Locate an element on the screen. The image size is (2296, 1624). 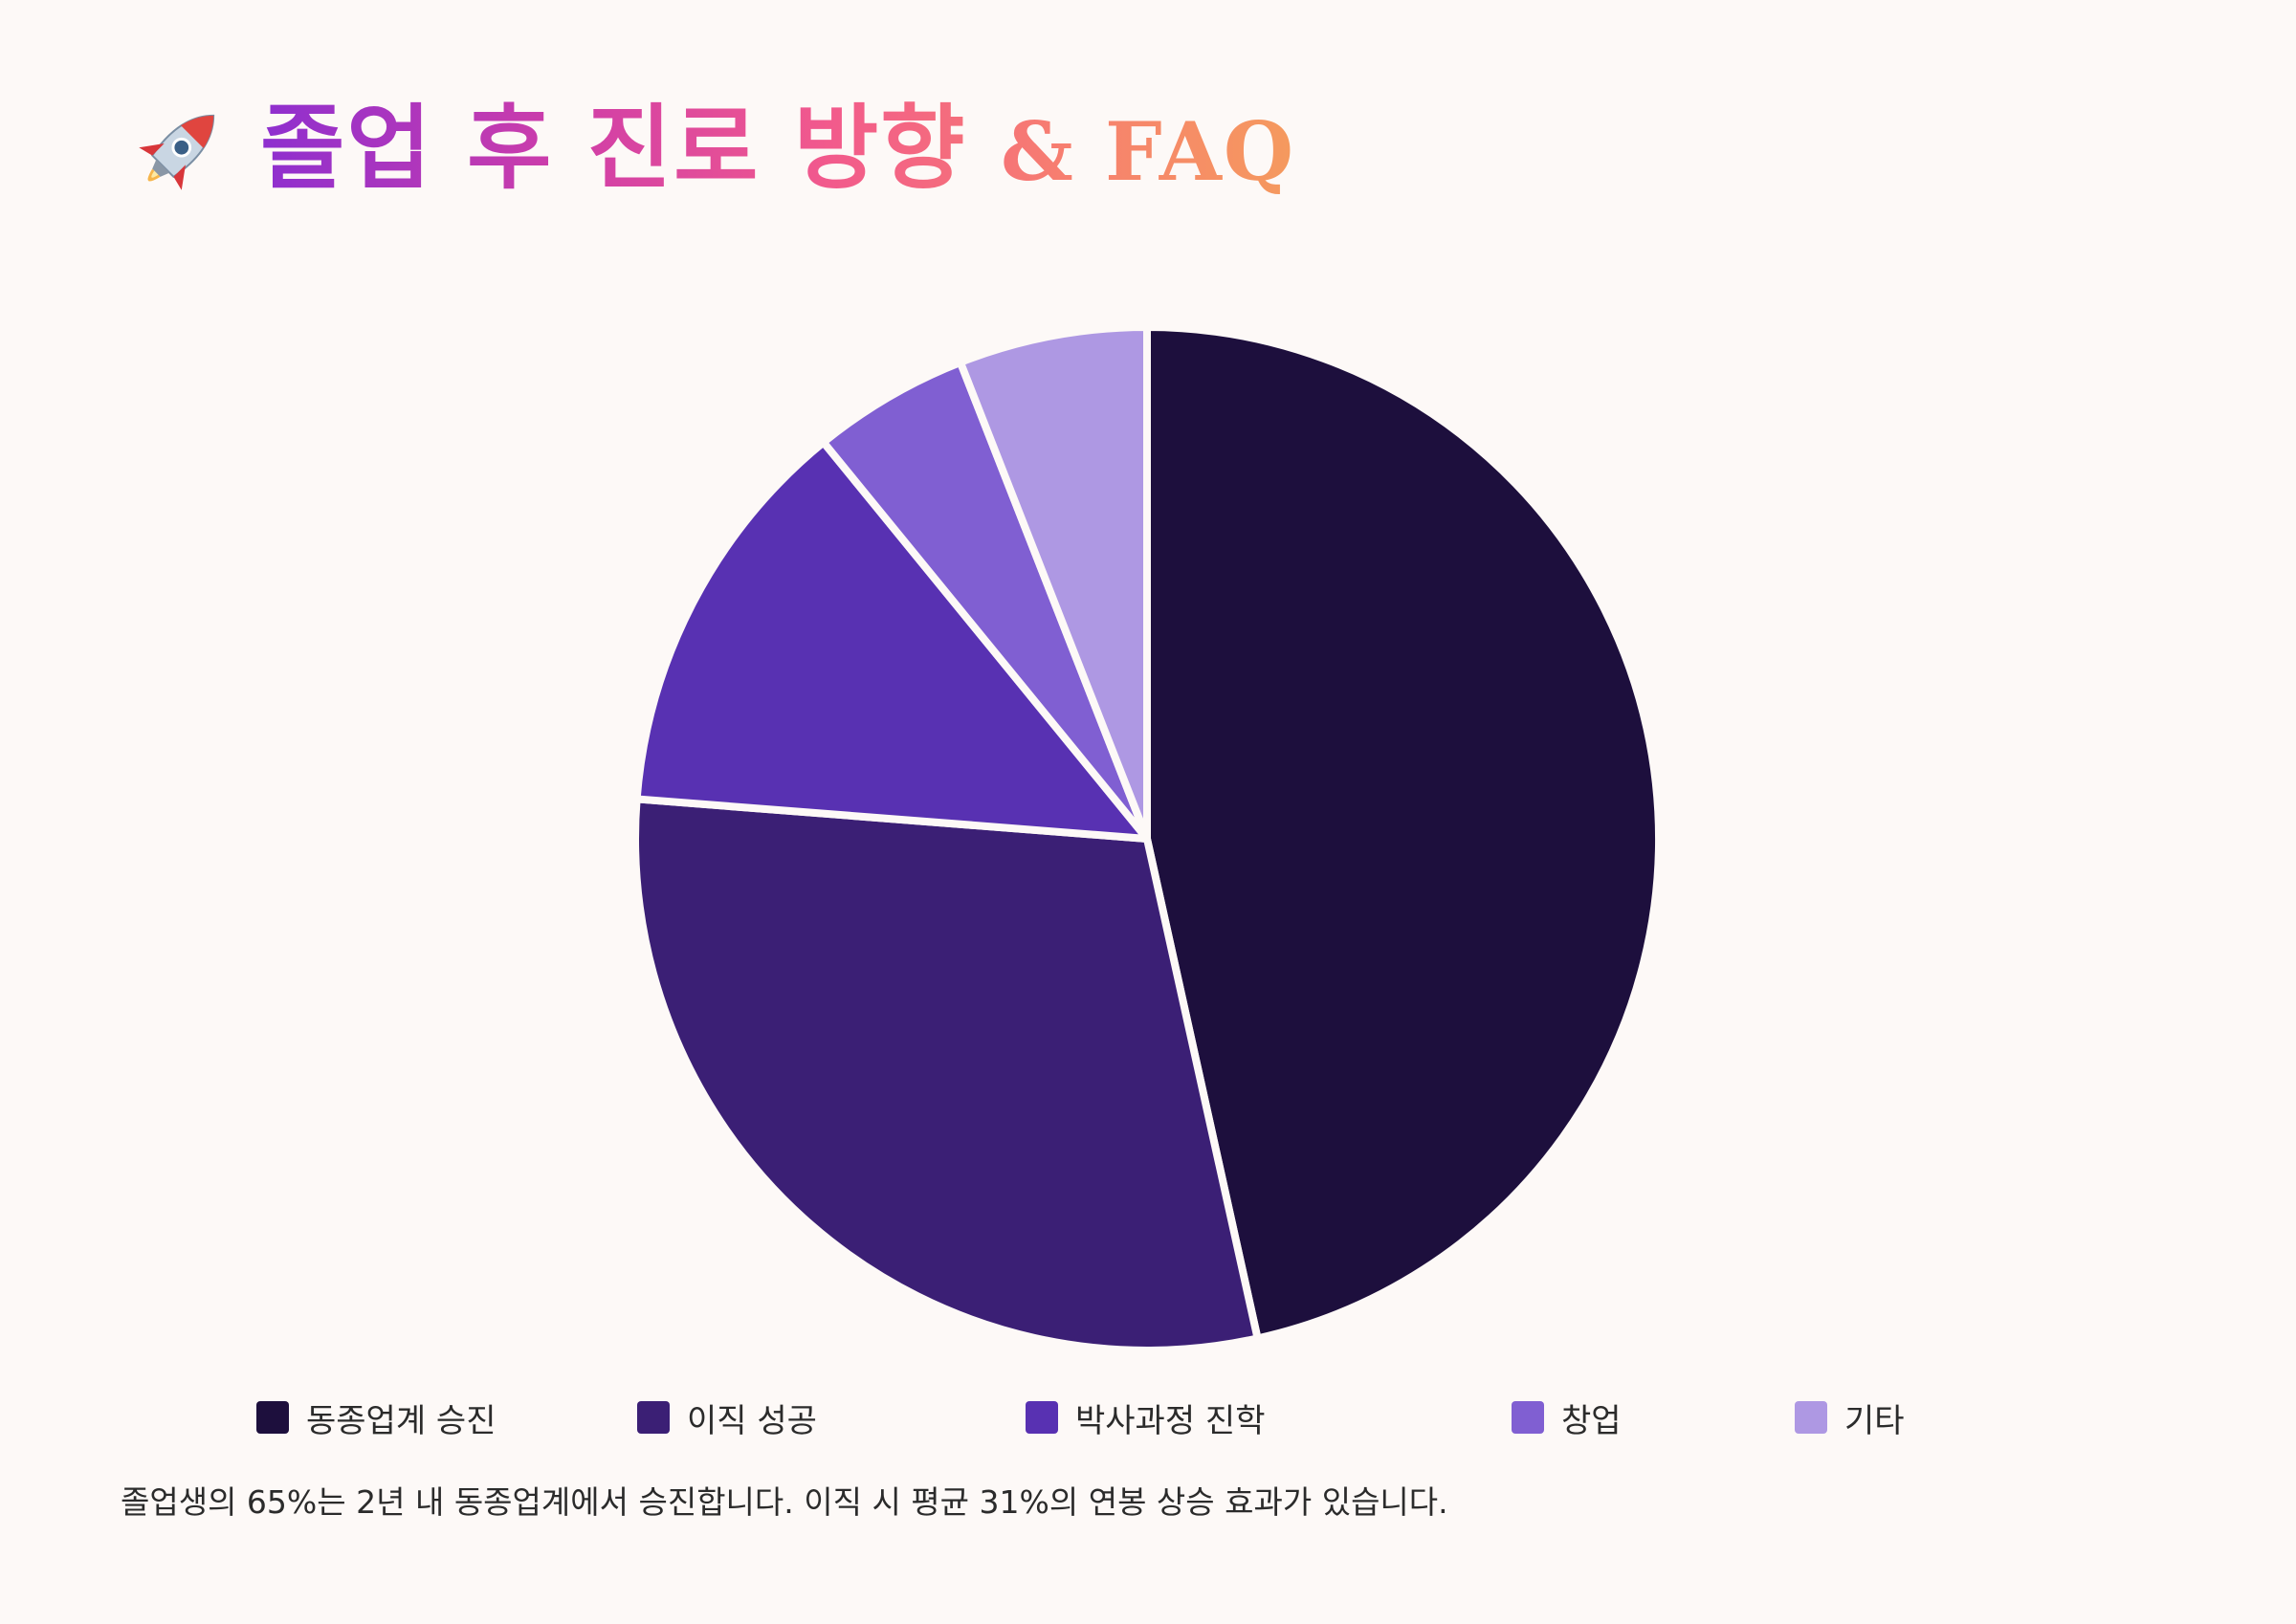
legend-item: 박사과정 진학 is located at coordinates (1146, 1417).